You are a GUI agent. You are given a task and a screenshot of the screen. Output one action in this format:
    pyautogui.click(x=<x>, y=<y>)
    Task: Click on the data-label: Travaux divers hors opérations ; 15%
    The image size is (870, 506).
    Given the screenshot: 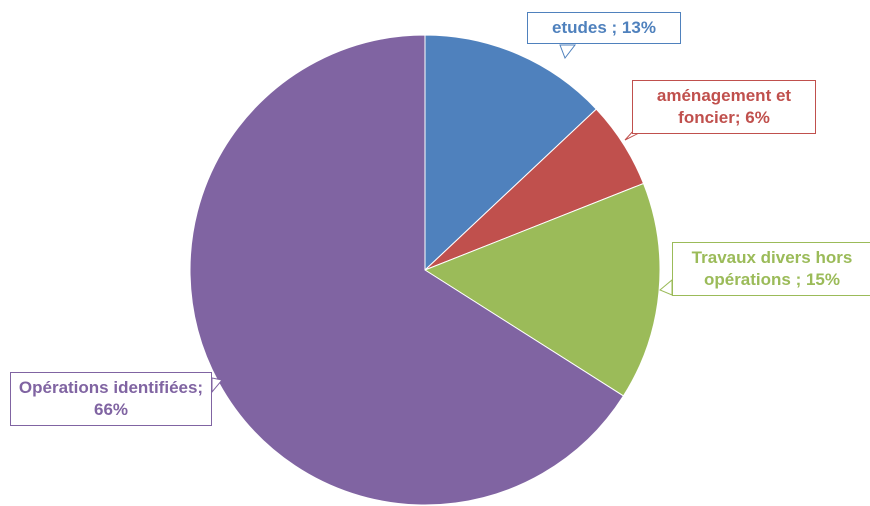 What is the action you would take?
    pyautogui.click(x=771, y=269)
    